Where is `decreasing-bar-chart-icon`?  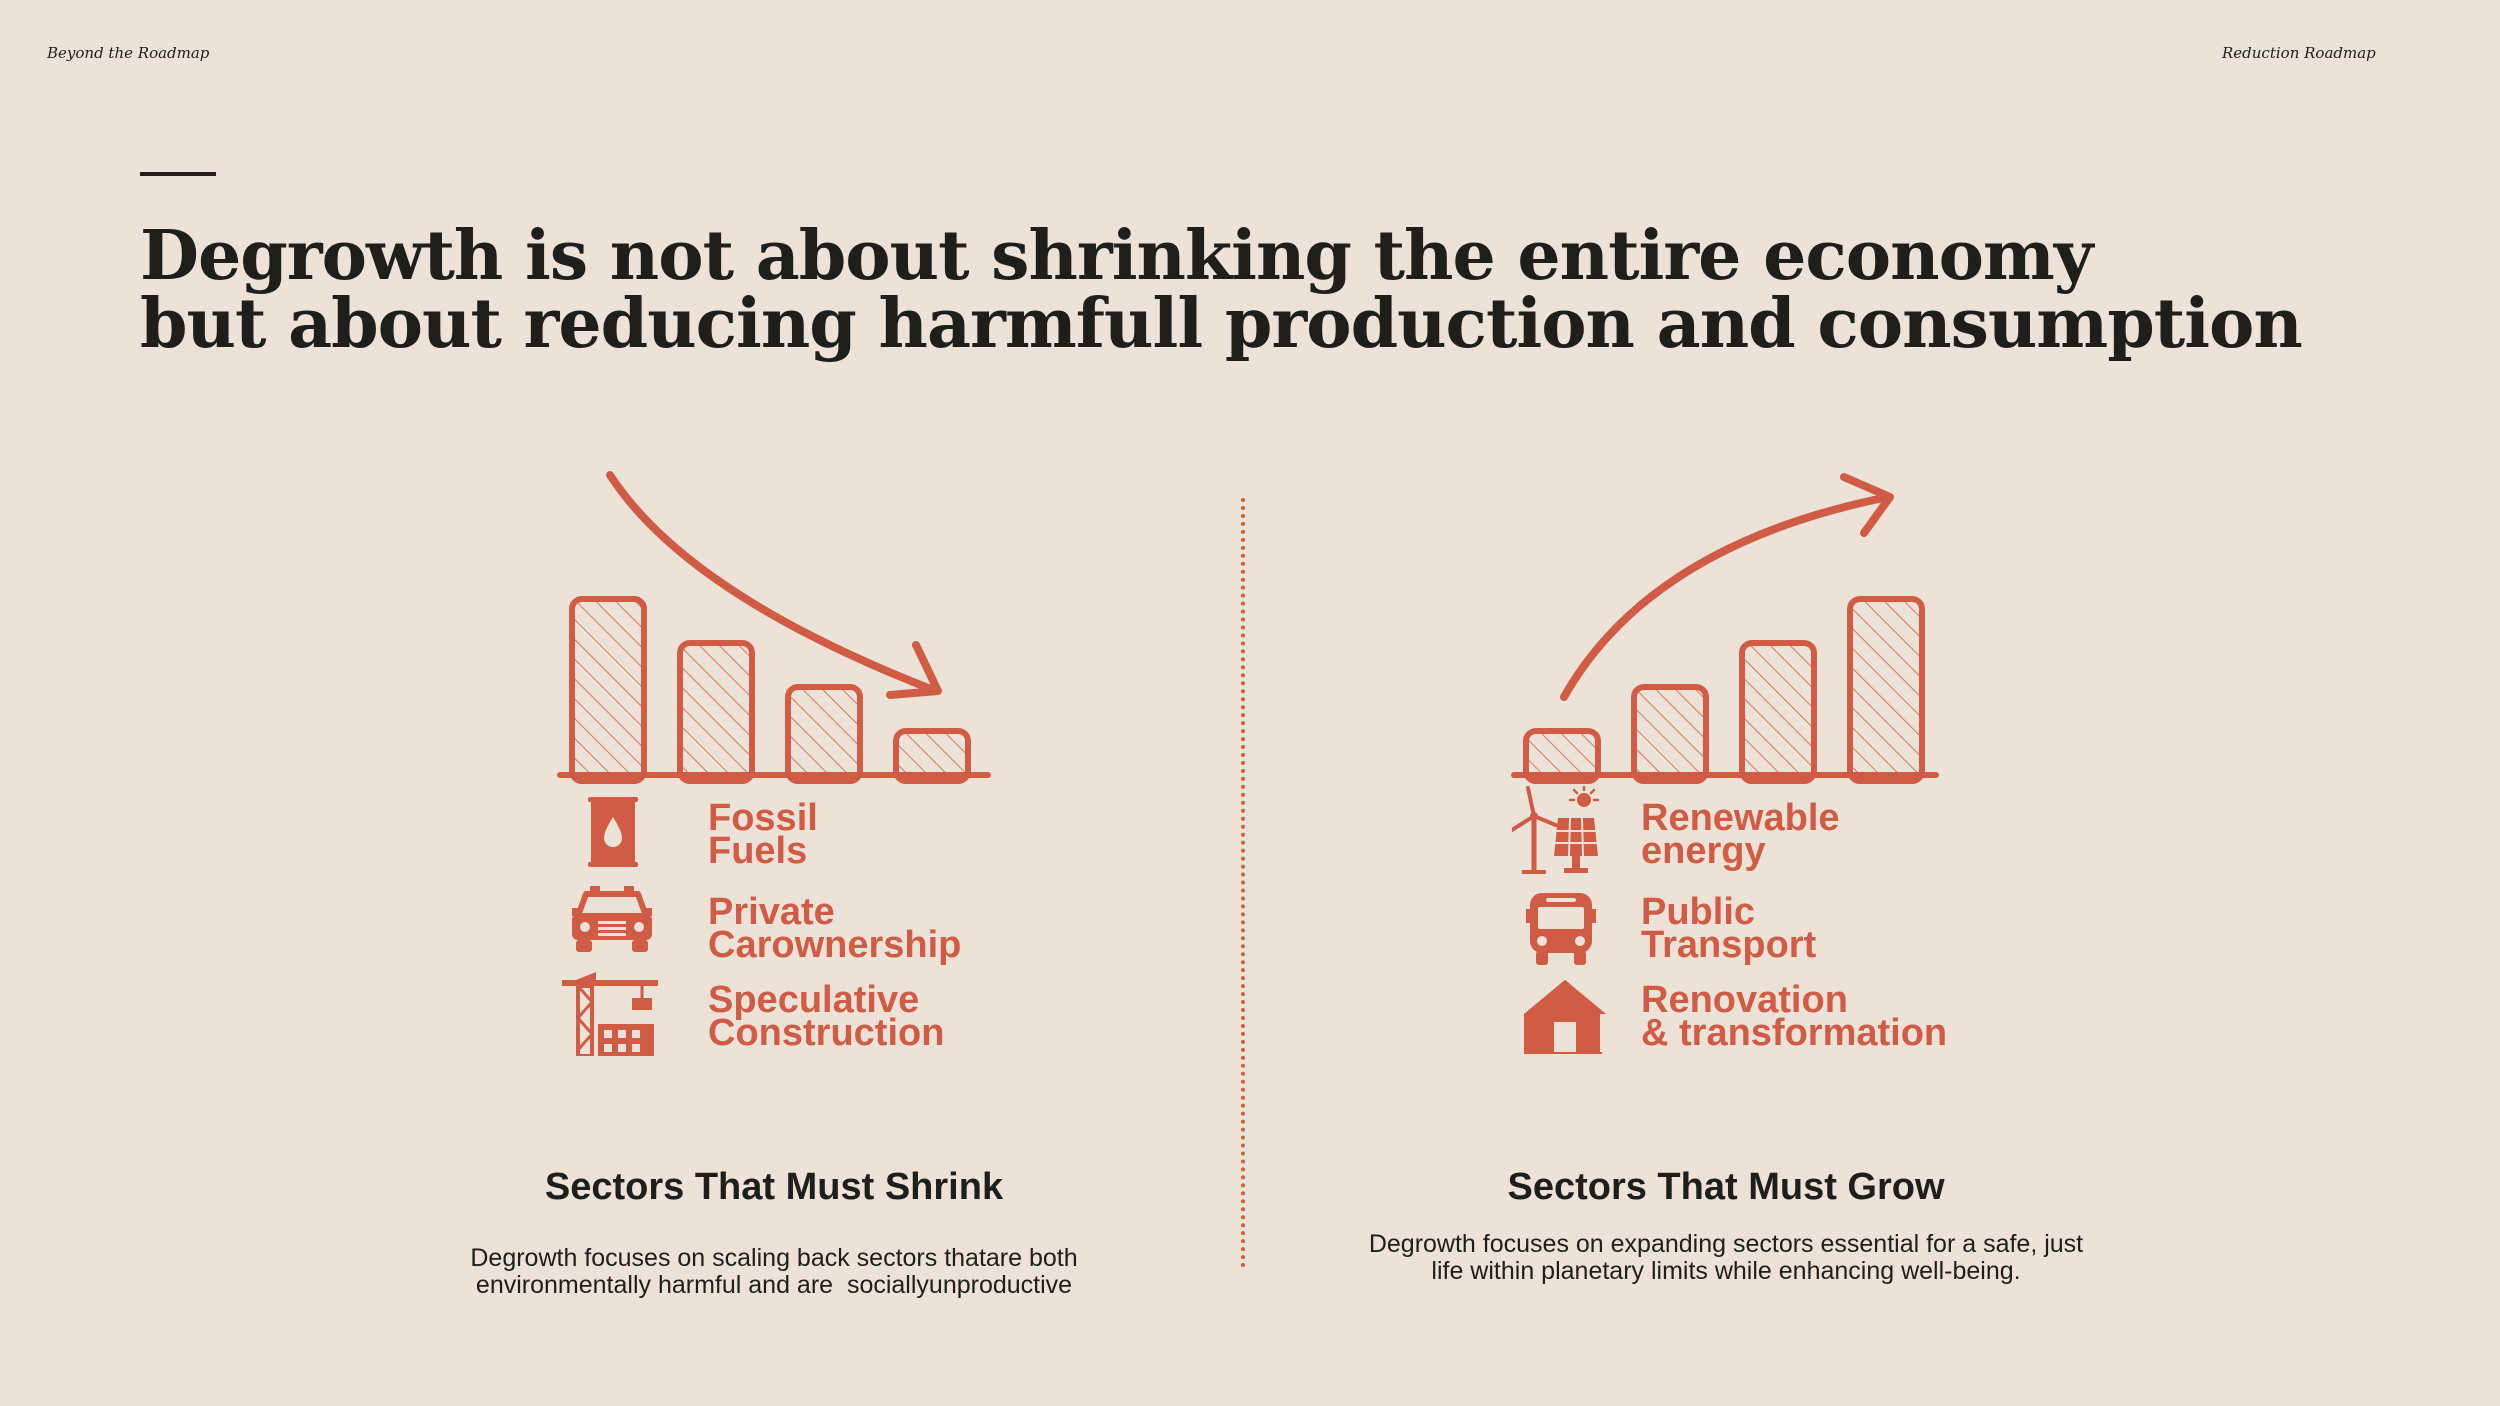
decreasing-bar-chart-icon is located at coordinates (774, 627).